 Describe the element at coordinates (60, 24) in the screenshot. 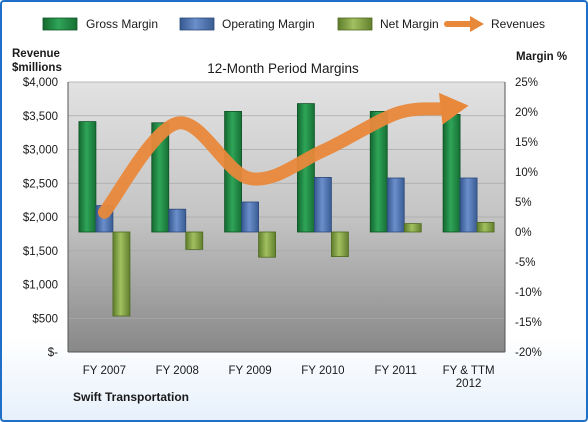

I see `legend-swatch-gross-margin` at that location.